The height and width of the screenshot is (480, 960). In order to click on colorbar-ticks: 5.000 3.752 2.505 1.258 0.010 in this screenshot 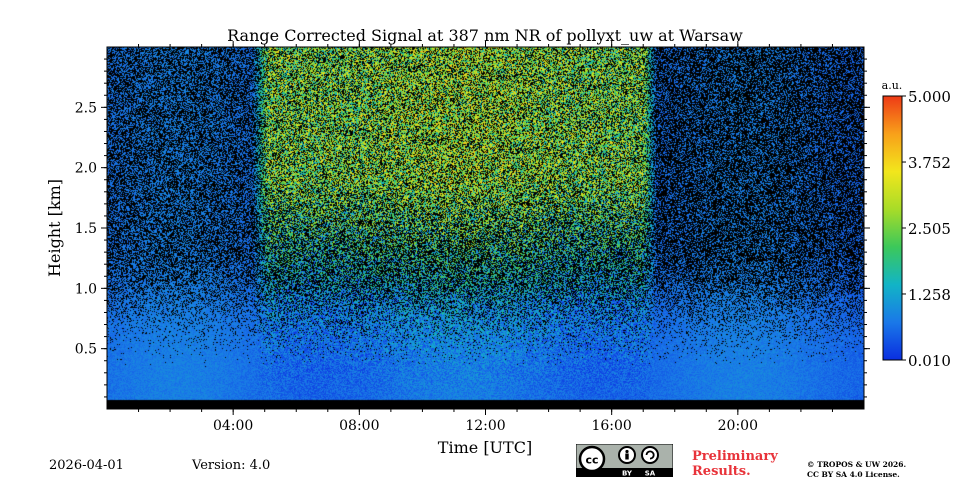, I will do `click(926, 229)`.